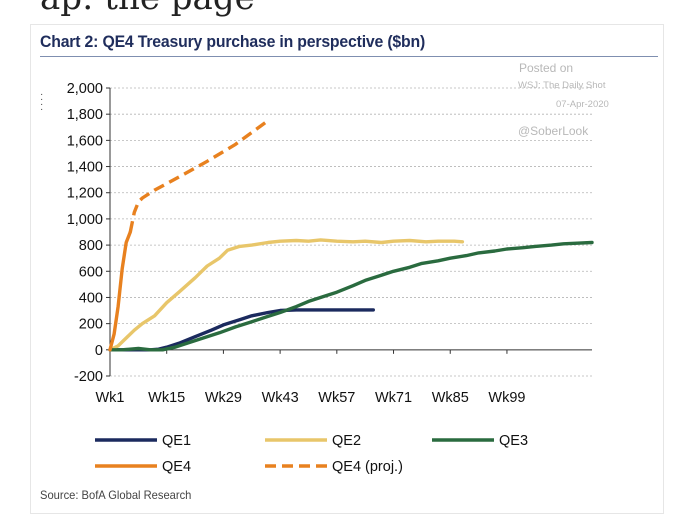  What do you see at coordinates (349, 56) in the screenshot?
I see `title-rule` at bounding box center [349, 56].